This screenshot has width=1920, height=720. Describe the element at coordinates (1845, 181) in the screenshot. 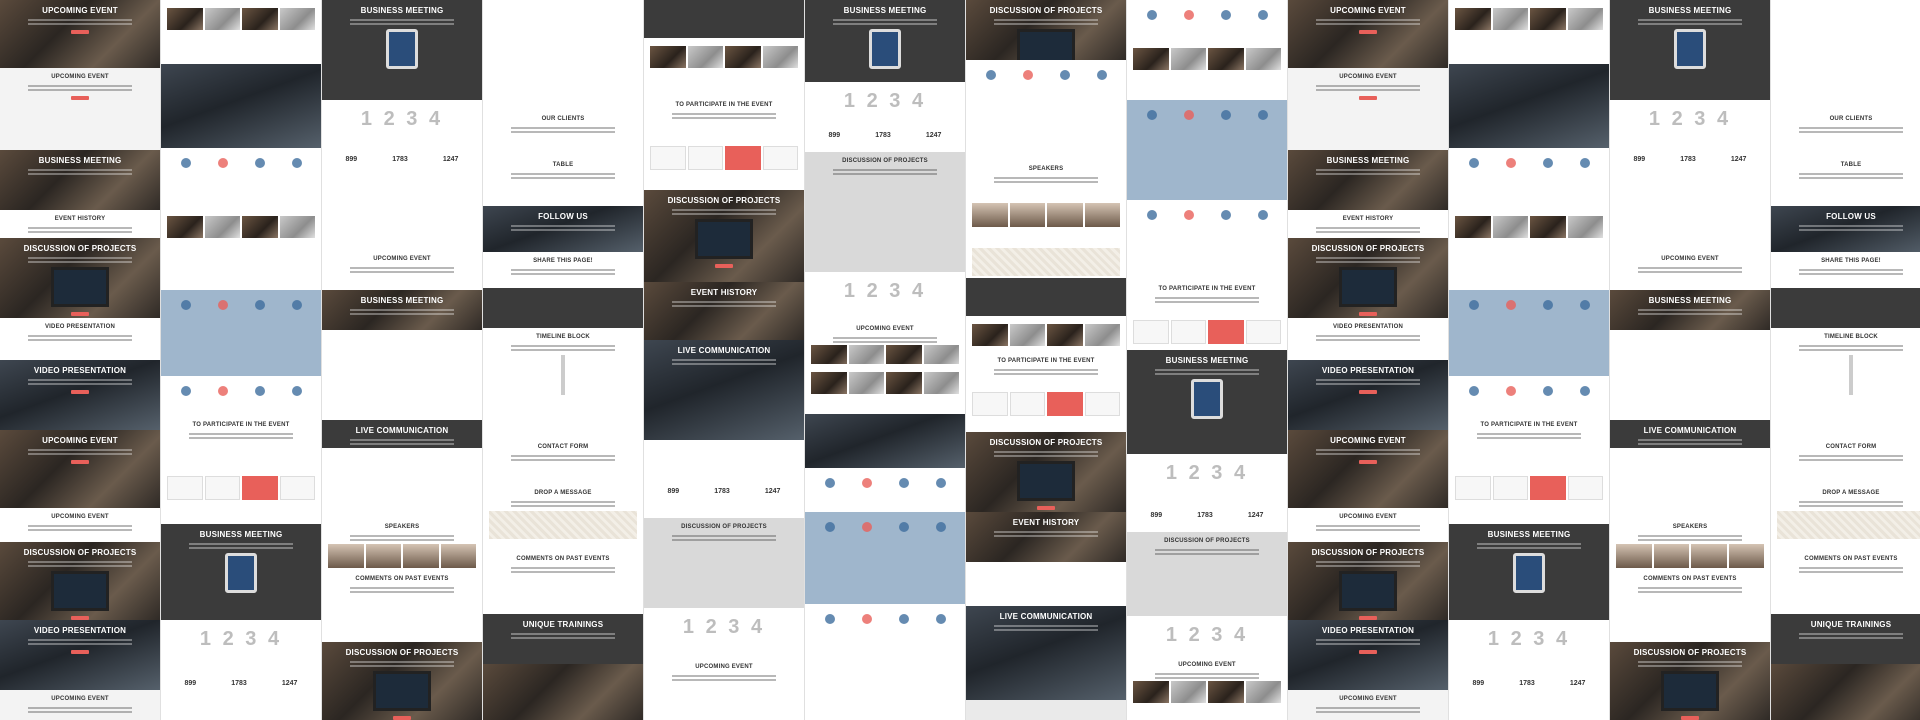

I see `section-block: TABLE` at that location.